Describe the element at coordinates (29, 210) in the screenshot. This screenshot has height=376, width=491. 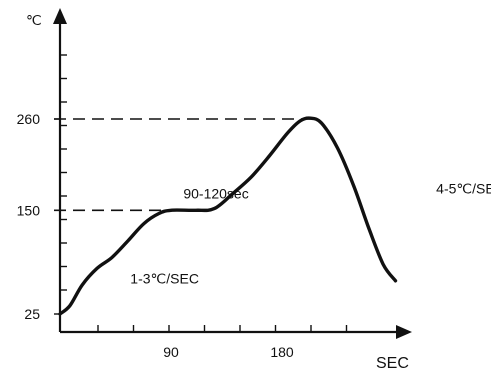
I see `y-tick-label: 150` at that location.